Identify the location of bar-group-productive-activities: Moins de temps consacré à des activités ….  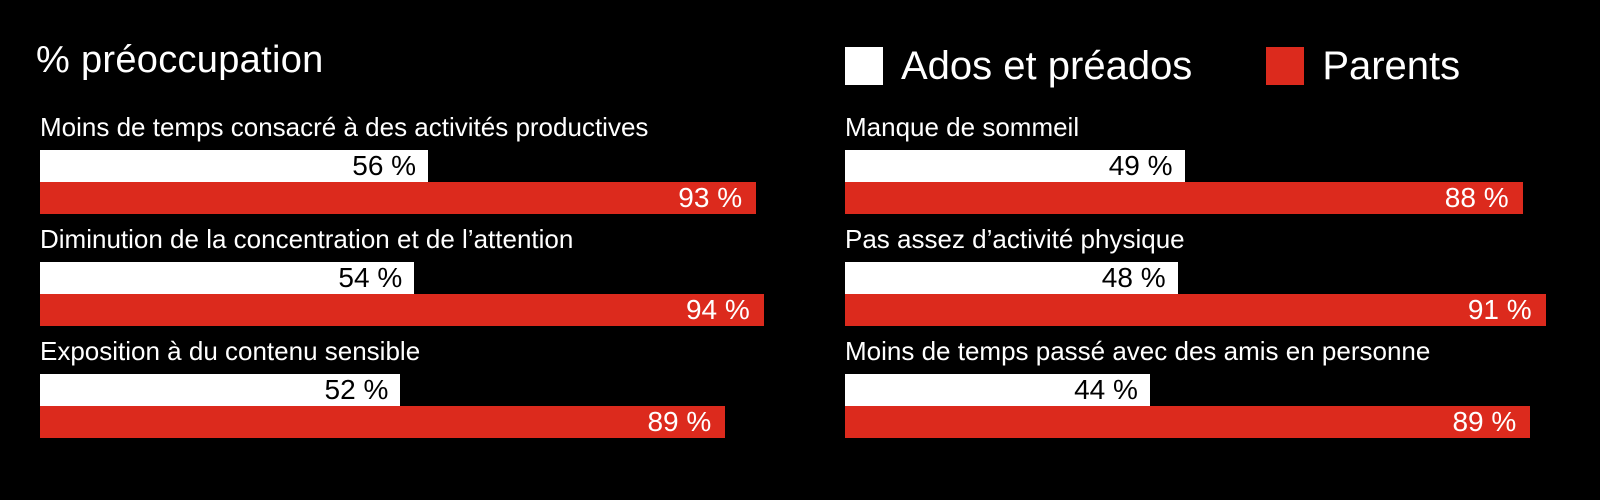
(425, 163).